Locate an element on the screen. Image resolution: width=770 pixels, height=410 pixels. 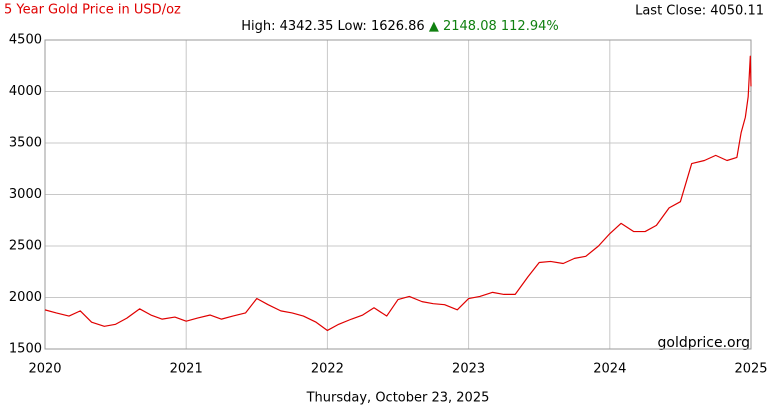
chart-title: 5 Year Gold Price in USD/oz is located at coordinates (92, 10).